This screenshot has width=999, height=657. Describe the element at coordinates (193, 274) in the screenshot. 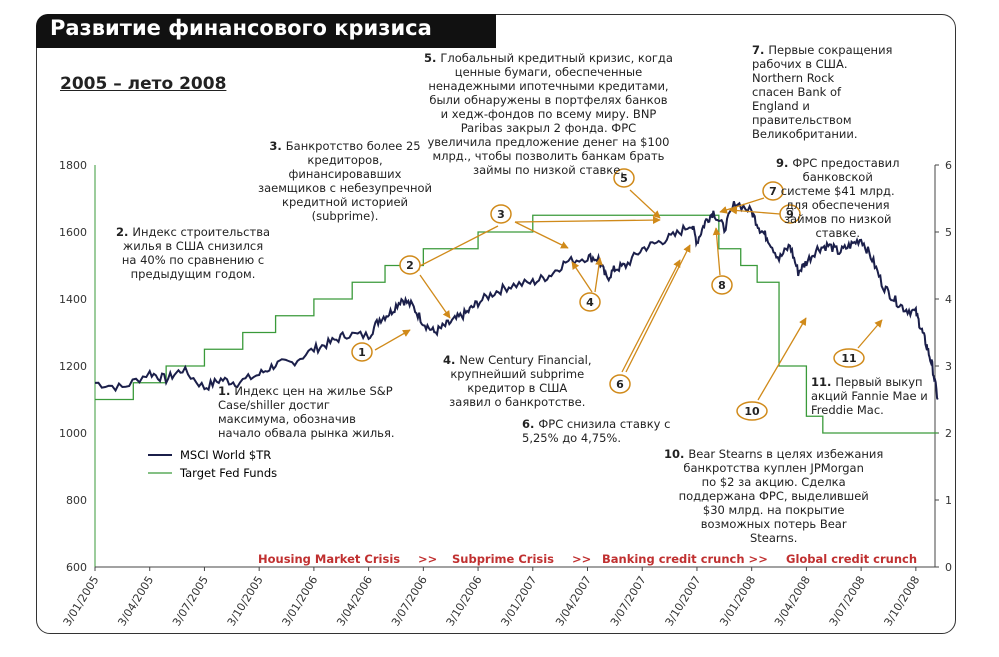

I see `annotation-line: предыдущим годом.` at that location.